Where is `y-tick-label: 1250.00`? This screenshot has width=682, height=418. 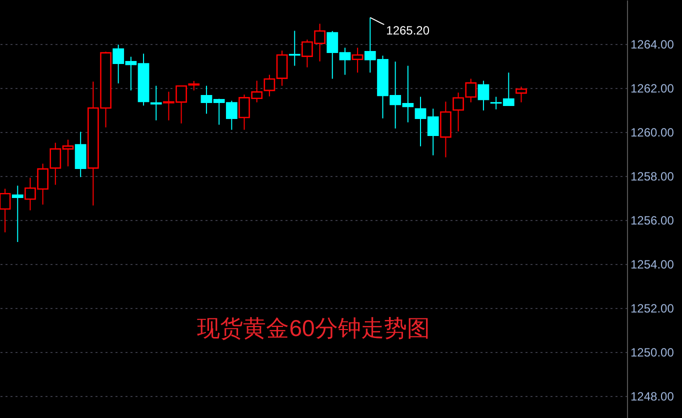 y-tick-label: 1250.00 is located at coordinates (652, 353).